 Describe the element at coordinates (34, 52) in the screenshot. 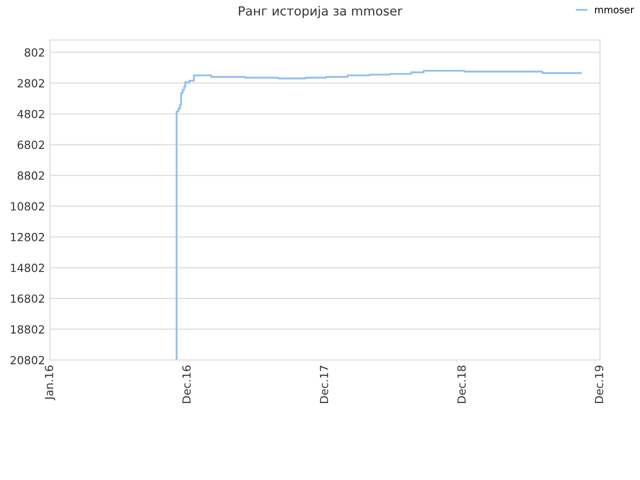

I see `y-tick-label: 802` at that location.